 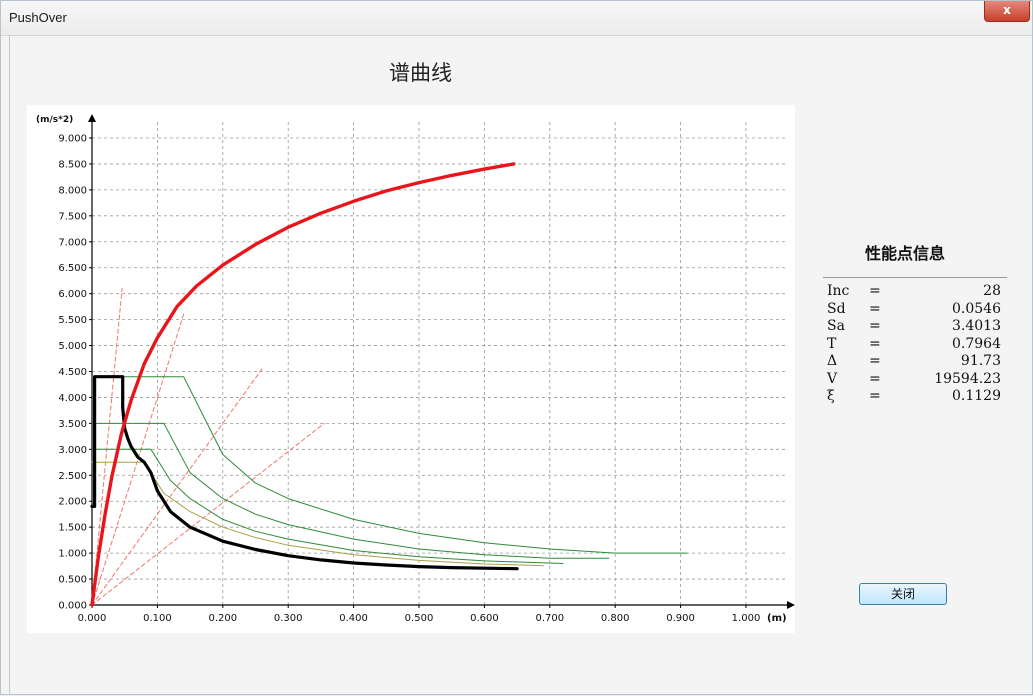 I want to click on y-tick-label: 9.000, so click(x=72, y=139).